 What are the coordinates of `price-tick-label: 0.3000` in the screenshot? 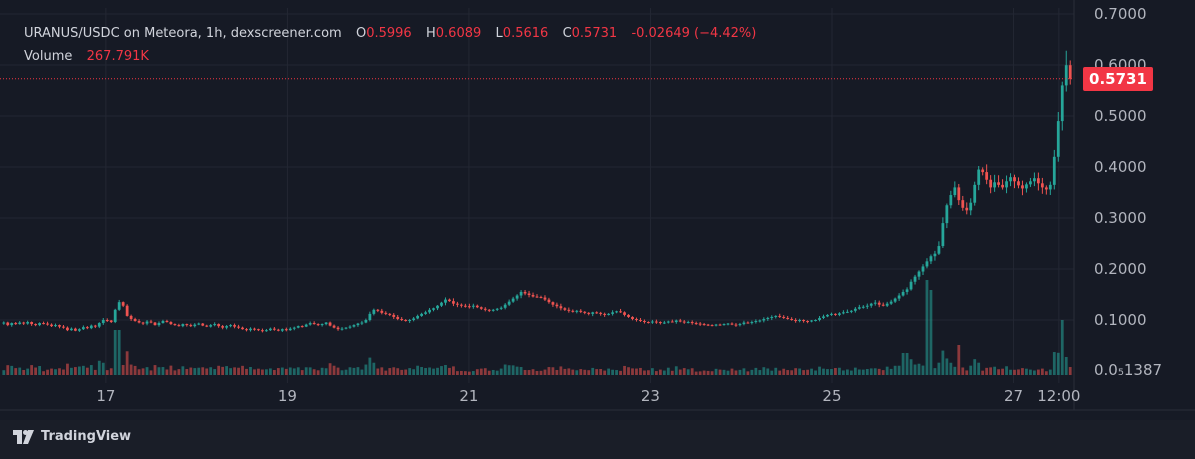 It's located at (1120, 218).